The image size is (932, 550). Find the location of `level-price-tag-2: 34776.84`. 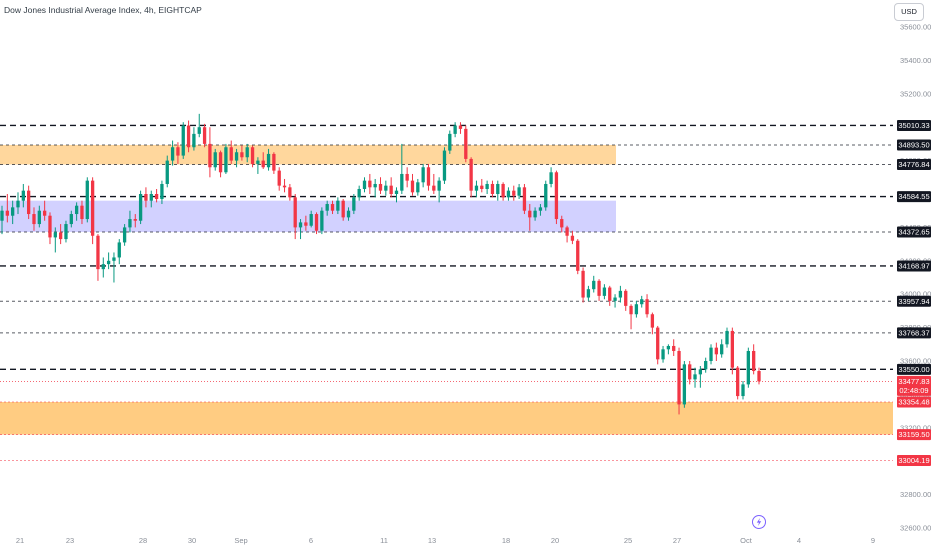

level-price-tag-2: 34776.84 is located at coordinates (914, 164).